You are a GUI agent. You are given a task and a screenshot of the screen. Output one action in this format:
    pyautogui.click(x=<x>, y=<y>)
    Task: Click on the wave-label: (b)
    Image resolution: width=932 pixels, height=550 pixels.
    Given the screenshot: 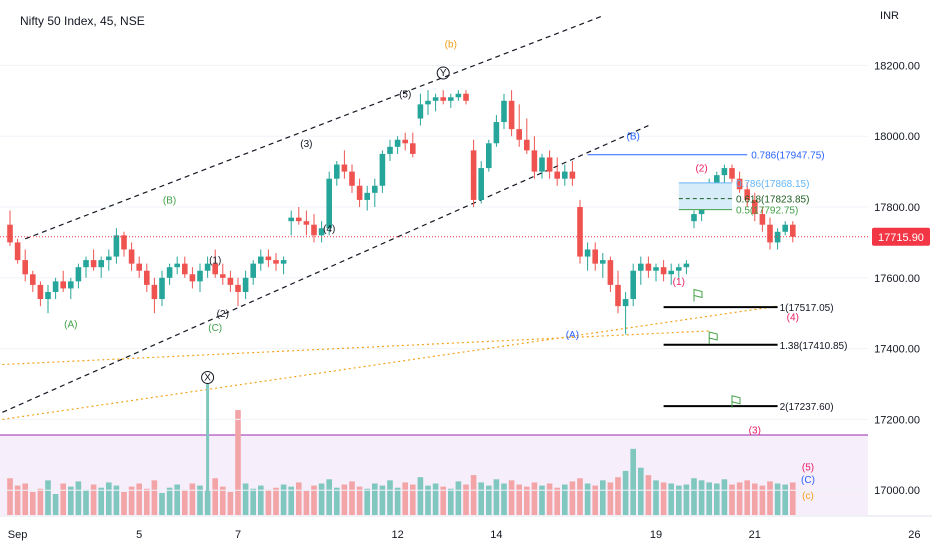 What is the action you would take?
    pyautogui.click(x=451, y=45)
    